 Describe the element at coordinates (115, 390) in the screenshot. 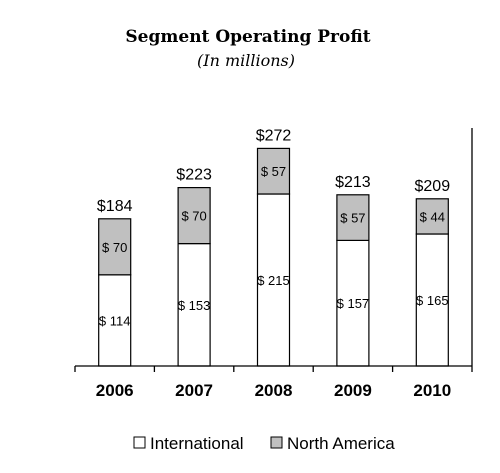

I see `x-tick-label-2006: 2006` at that location.